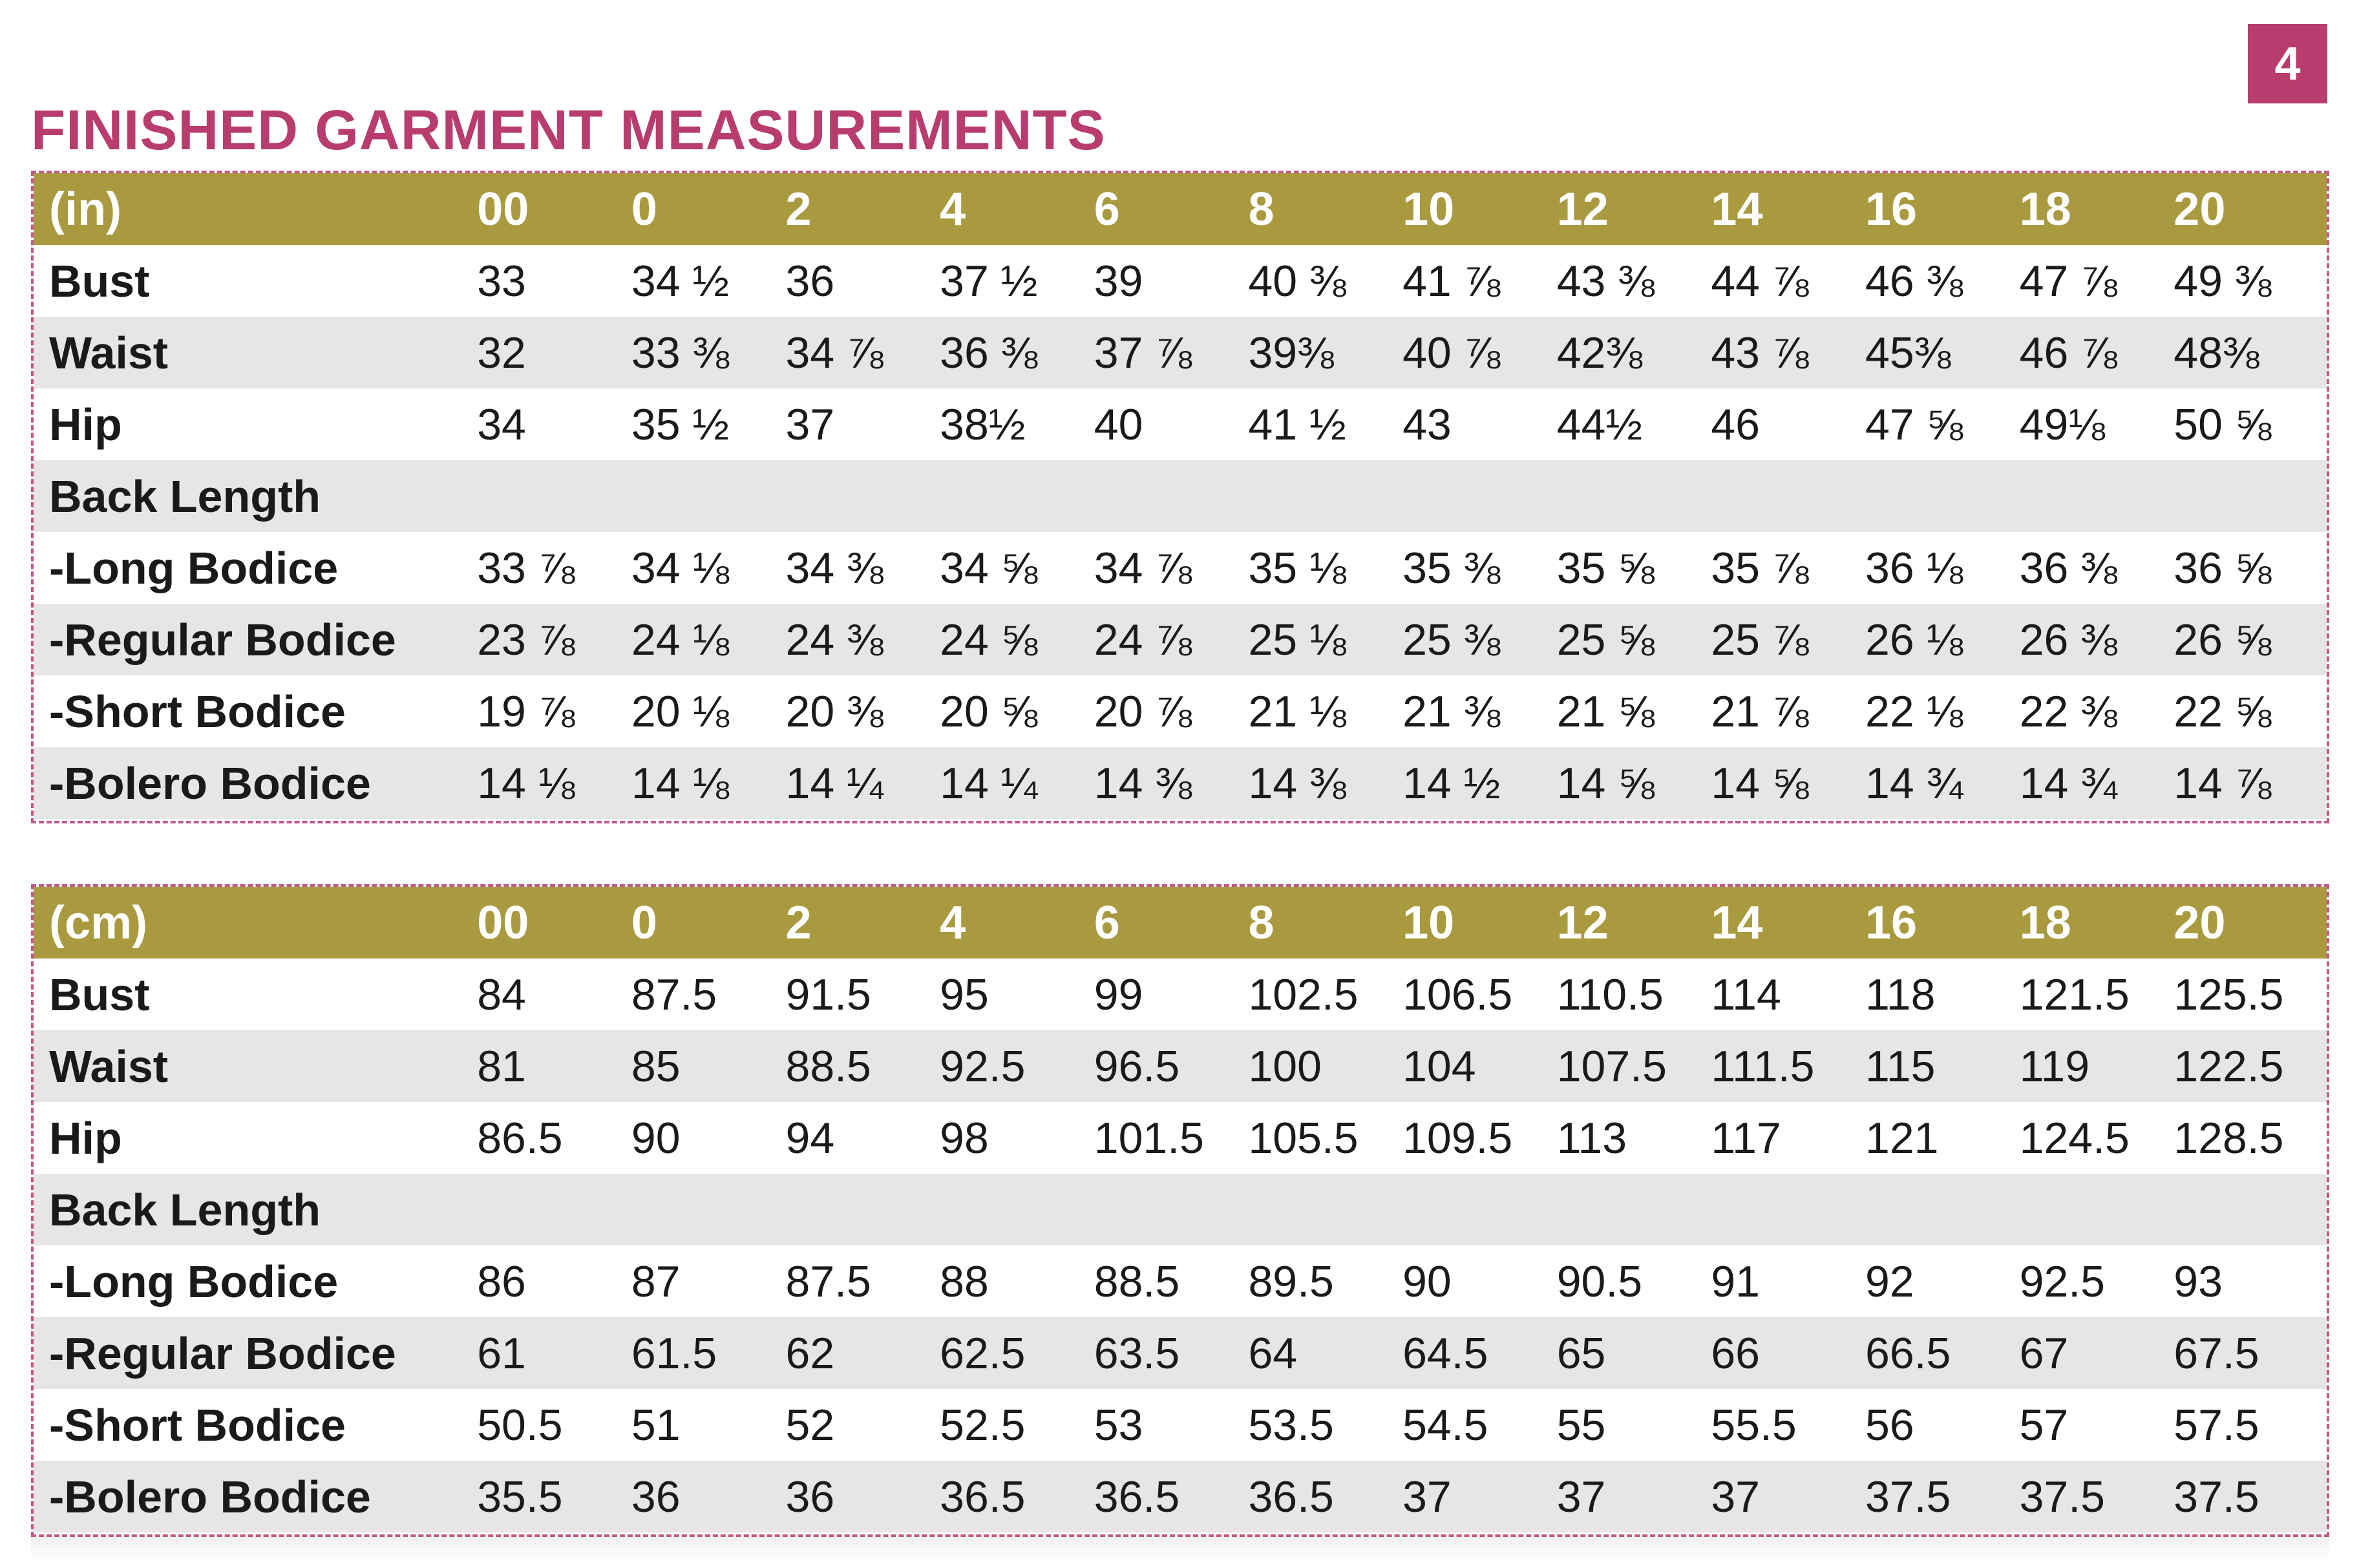  What do you see at coordinates (1451, 711) in the screenshot?
I see `measurement-cell: 21 ⅜` at bounding box center [1451, 711].